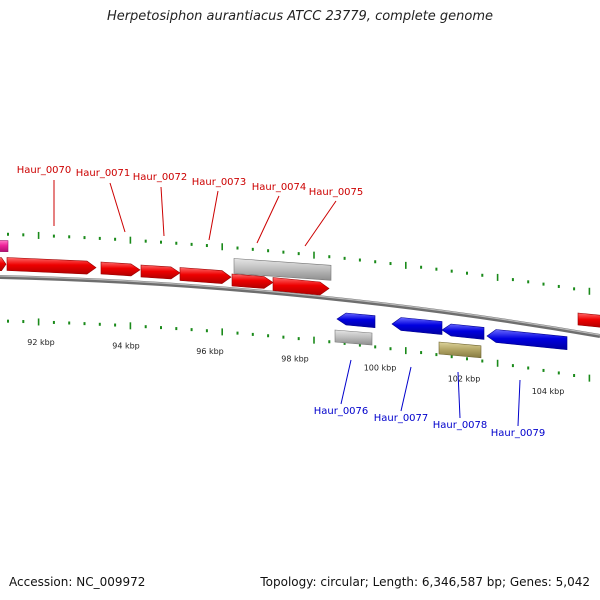 Image resolution: width=600 pixels, height=600 pixels. What do you see at coordinates (401, 418) in the screenshot?
I see `reverse-gene-label: Haur_0077` at bounding box center [401, 418].